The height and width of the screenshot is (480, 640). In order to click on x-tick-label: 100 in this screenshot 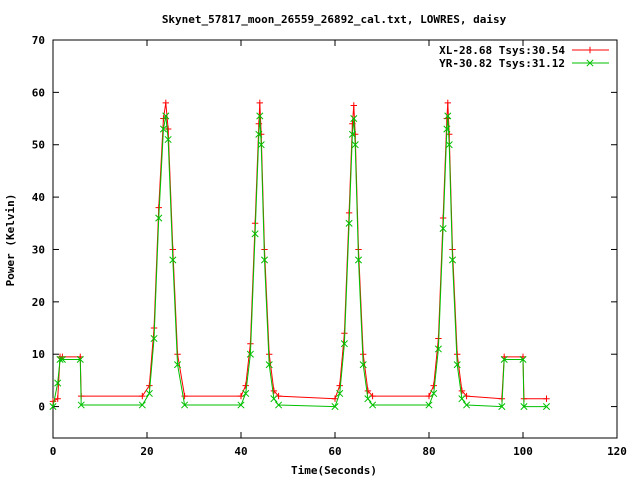, I will do `click(523, 451)`.